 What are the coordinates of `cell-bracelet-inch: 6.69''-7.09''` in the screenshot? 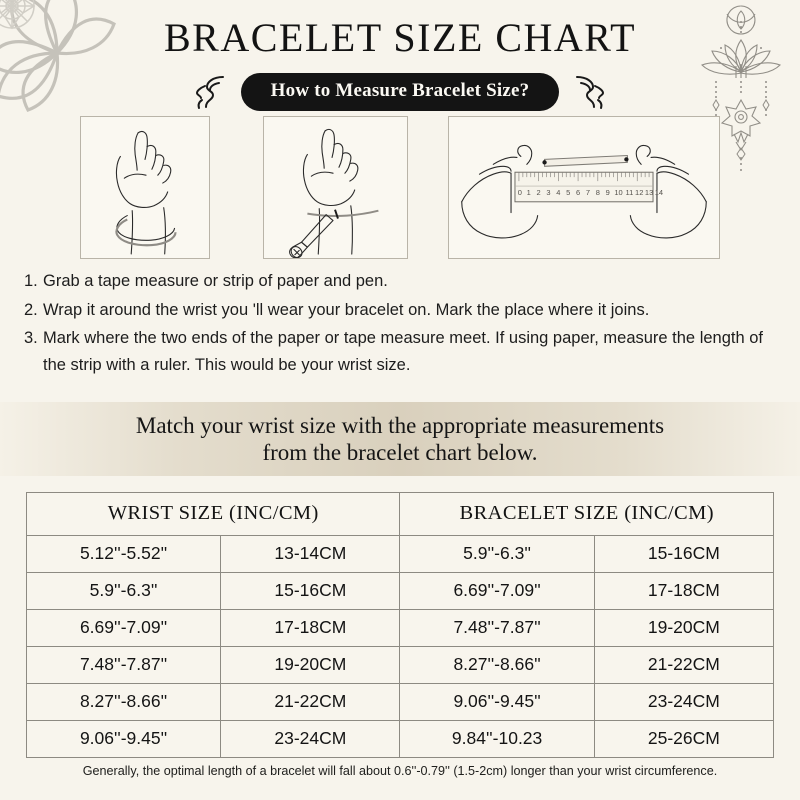 It's located at (497, 591).